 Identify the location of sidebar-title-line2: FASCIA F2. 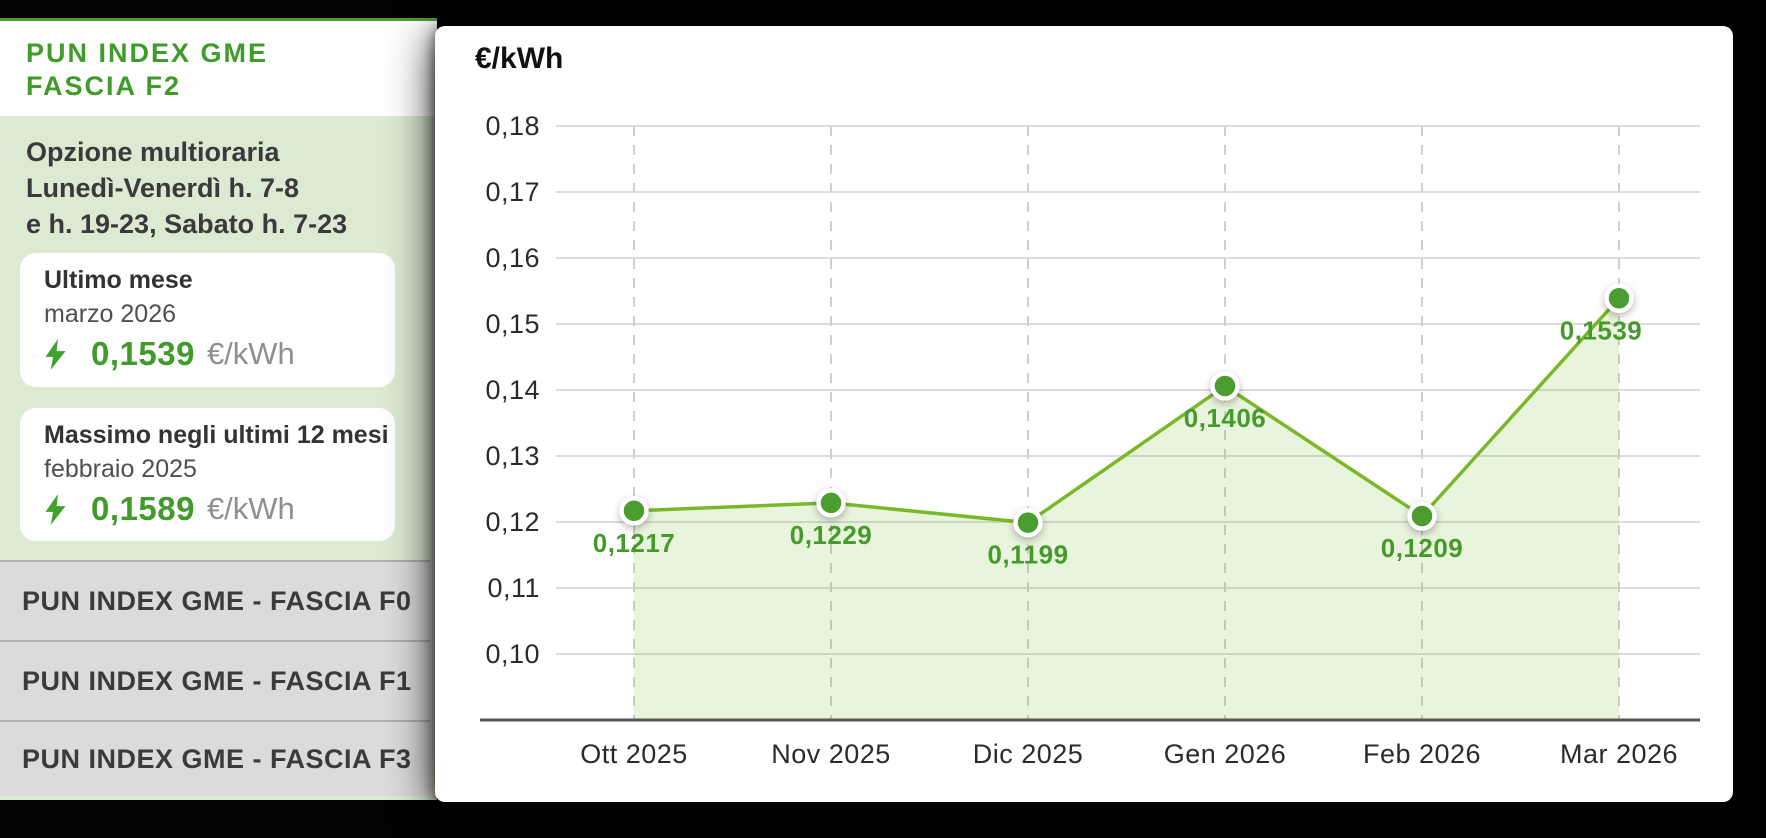
(104, 86).